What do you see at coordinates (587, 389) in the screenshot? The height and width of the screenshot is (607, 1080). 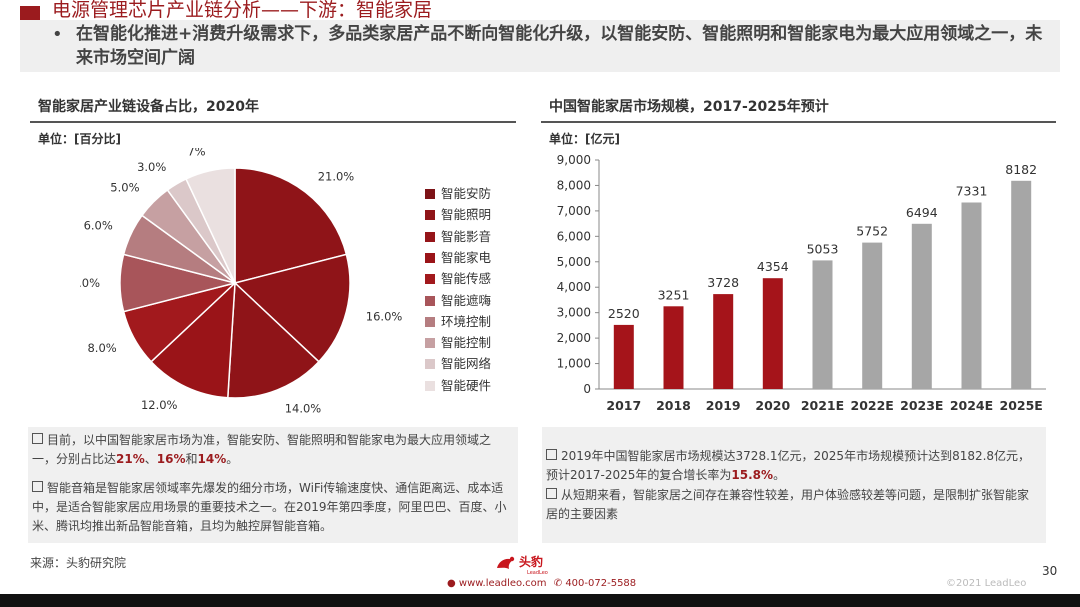 I see `y-tick-label: 0` at bounding box center [587, 389].